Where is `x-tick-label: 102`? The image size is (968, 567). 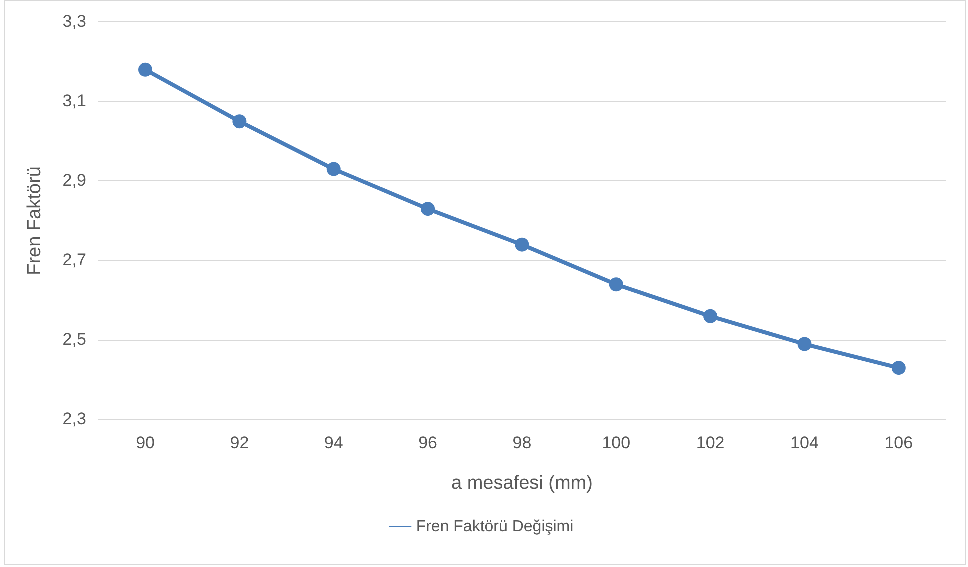 x-tick-label: 102 is located at coordinates (710, 443).